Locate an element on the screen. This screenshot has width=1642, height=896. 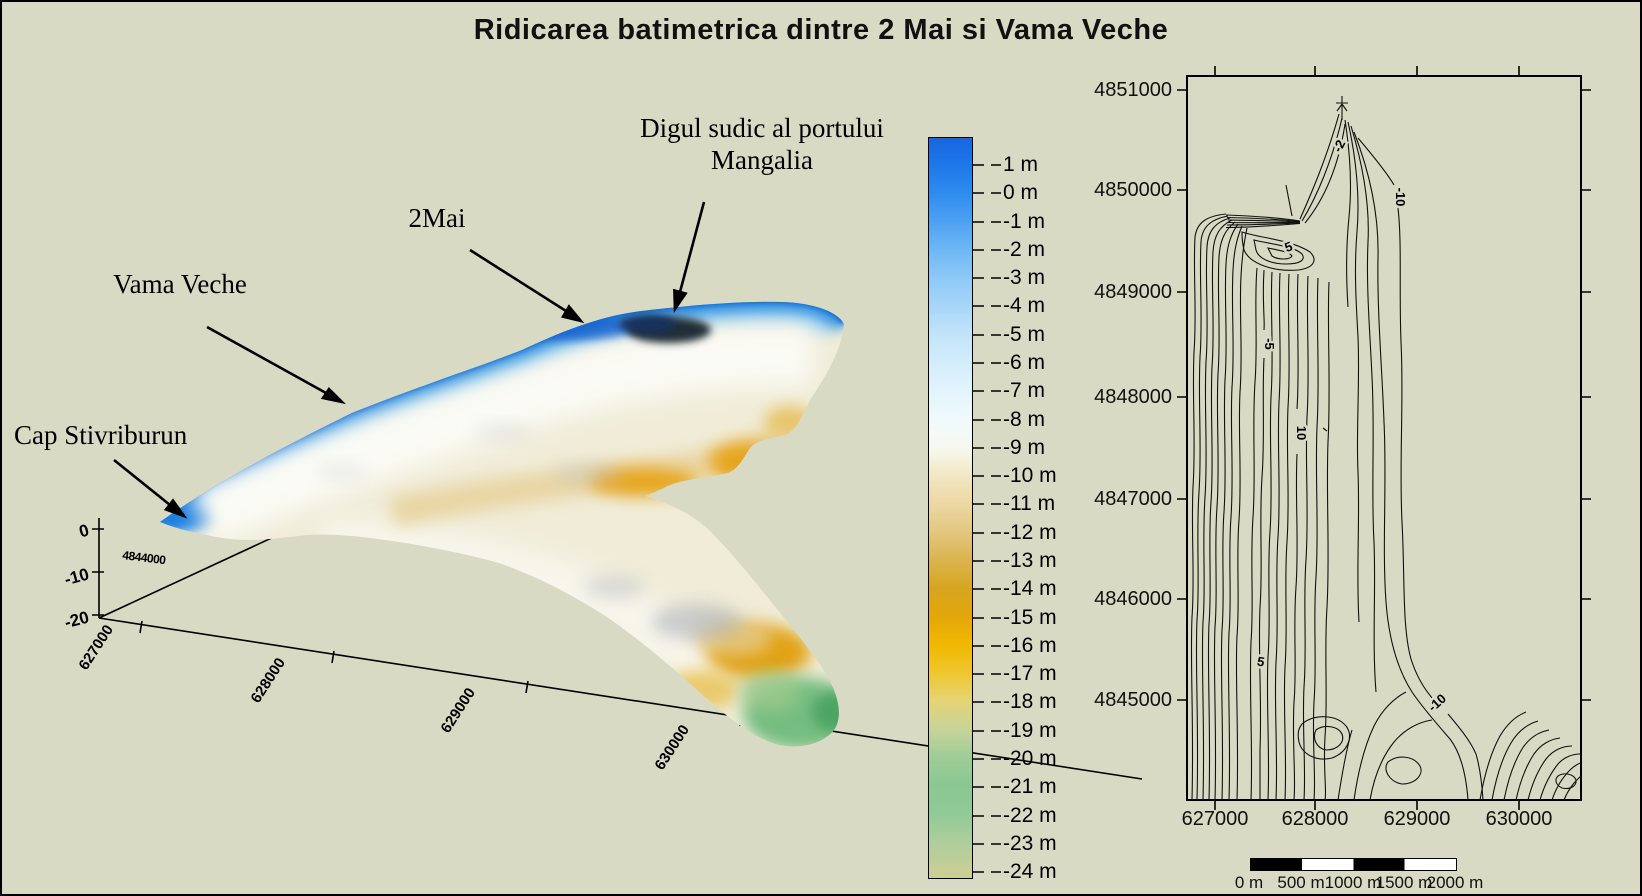
x3d-tick-628000: 628000 is located at coordinates (268, 680).